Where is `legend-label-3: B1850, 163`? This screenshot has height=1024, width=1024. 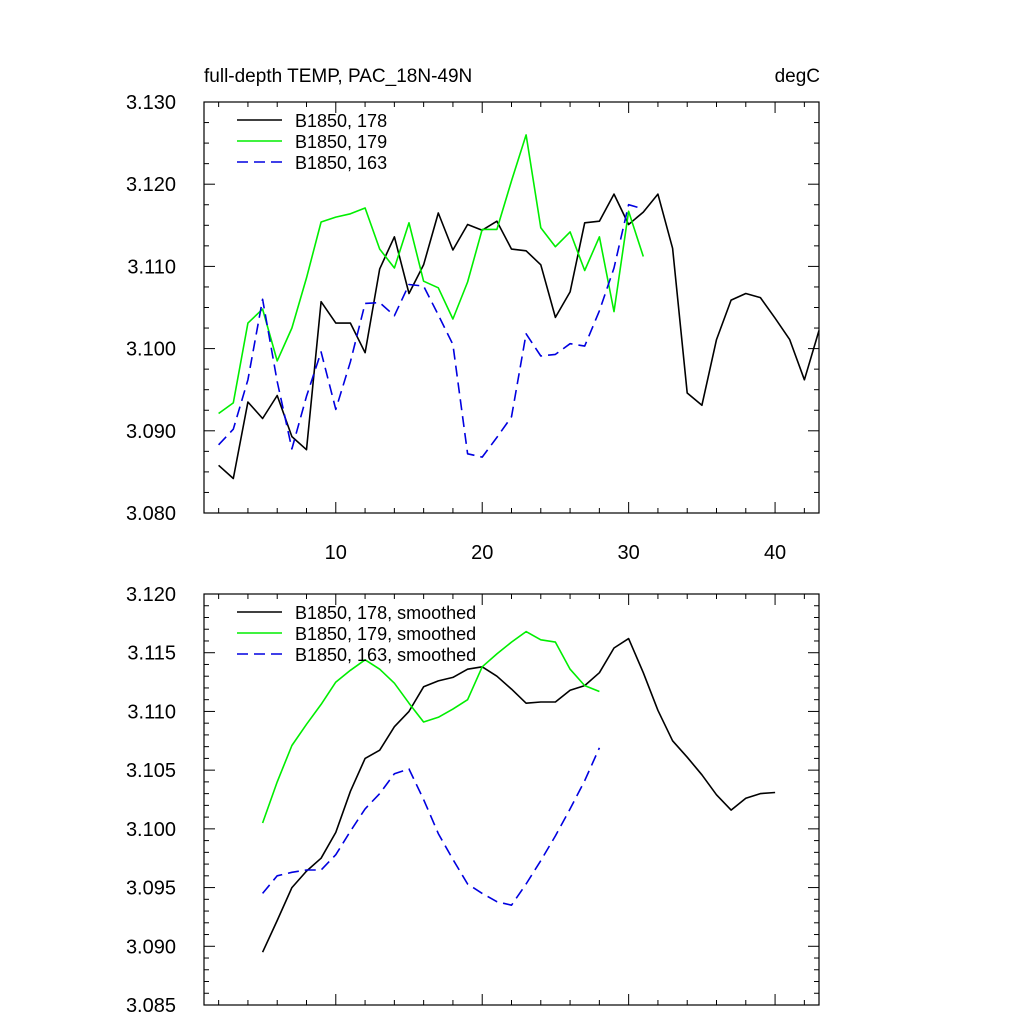 legend-label-3: B1850, 163 is located at coordinates (341, 163).